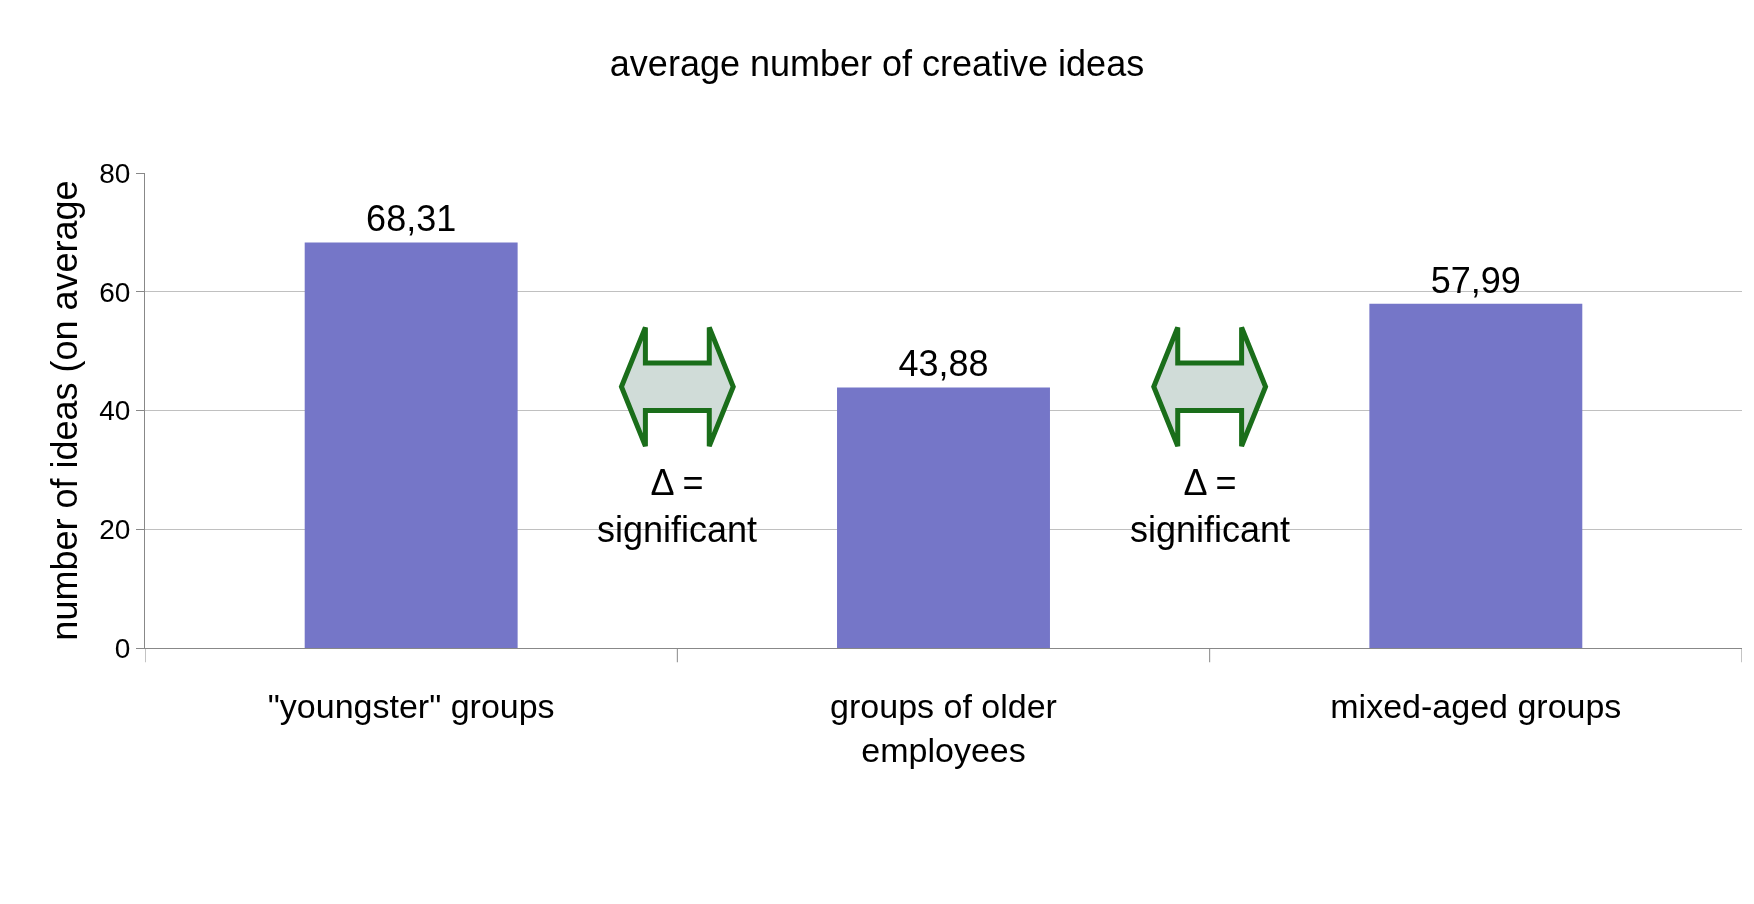 The width and height of the screenshot is (1754, 904). I want to click on y-tick-label: 0, so click(122, 648).